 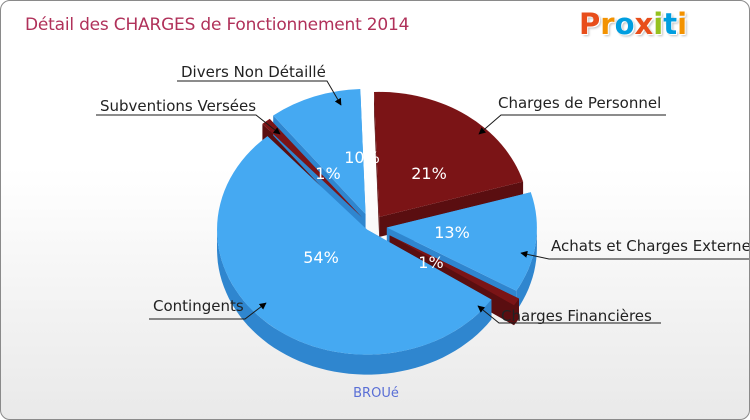 I want to click on percent-label: 54%, so click(x=321, y=257).